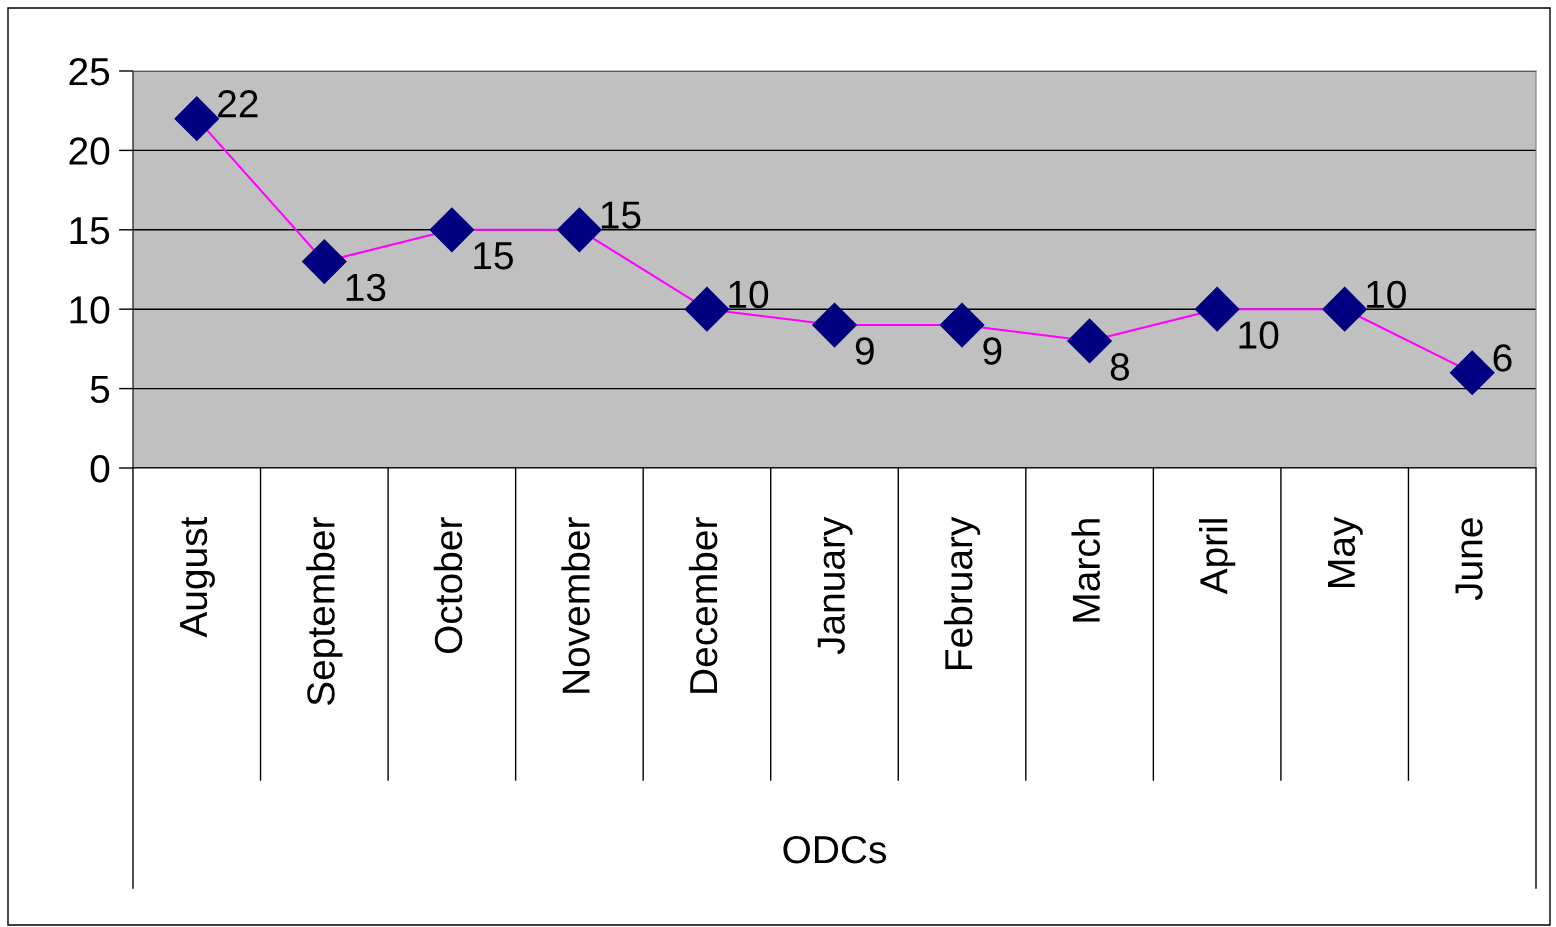 This screenshot has height=927, width=1556. Describe the element at coordinates (1086, 570) in the screenshot. I see `x-tick-label: March` at that location.